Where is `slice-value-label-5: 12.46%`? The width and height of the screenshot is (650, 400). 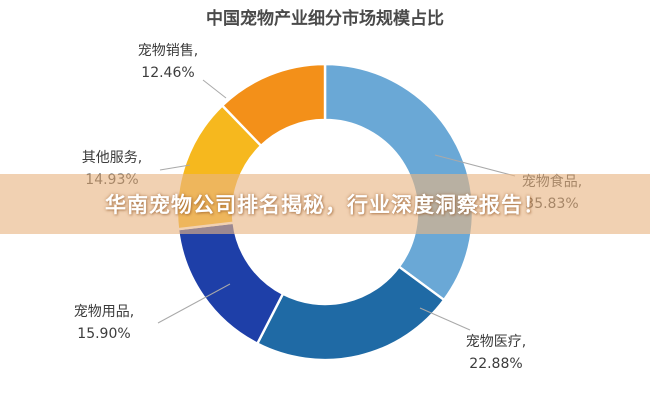
slice-value-label-5: 12.46% is located at coordinates (167, 73).